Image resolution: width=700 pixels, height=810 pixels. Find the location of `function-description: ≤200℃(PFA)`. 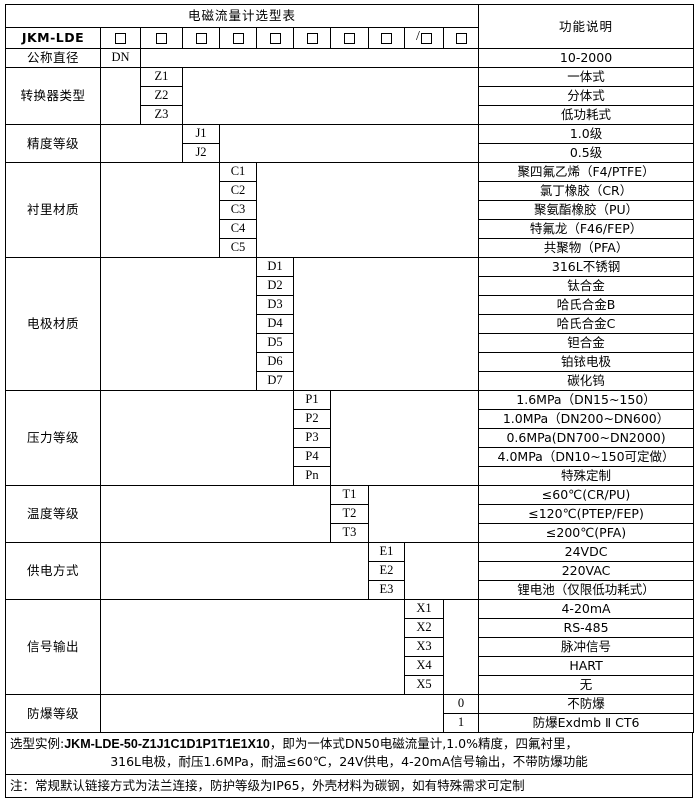

function-description: ≤200℃(PFA) is located at coordinates (586, 533).